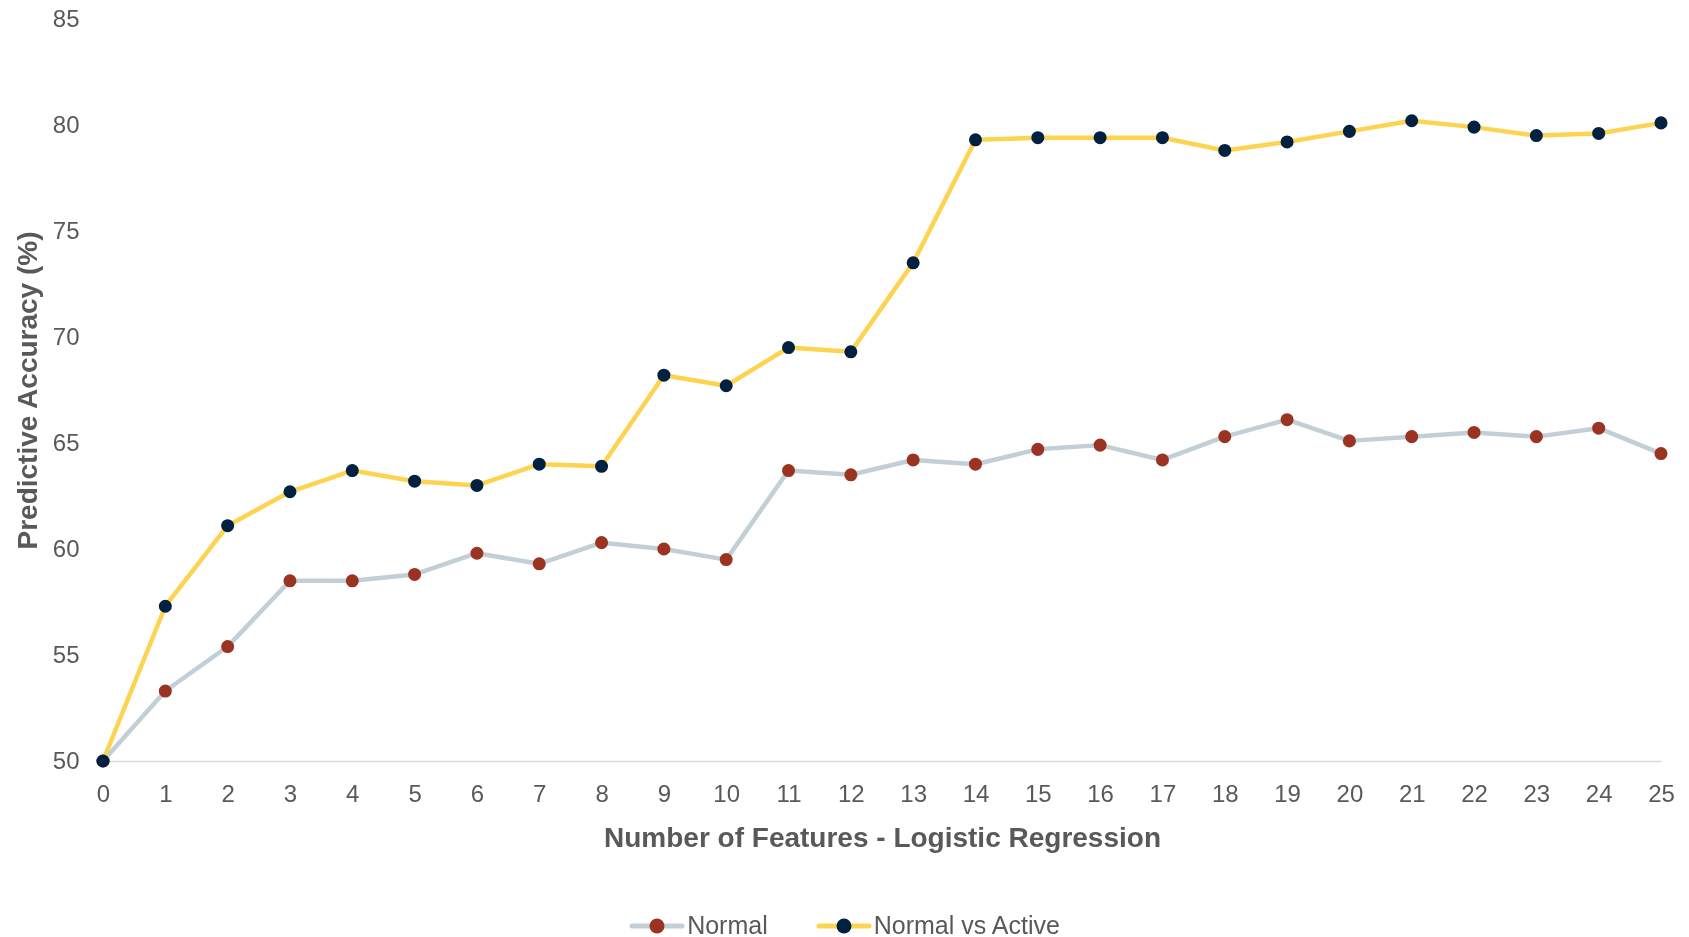 Image resolution: width=1689 pixels, height=937 pixels. I want to click on y-axis-title: Predictive Accuracy (%), so click(27, 390).